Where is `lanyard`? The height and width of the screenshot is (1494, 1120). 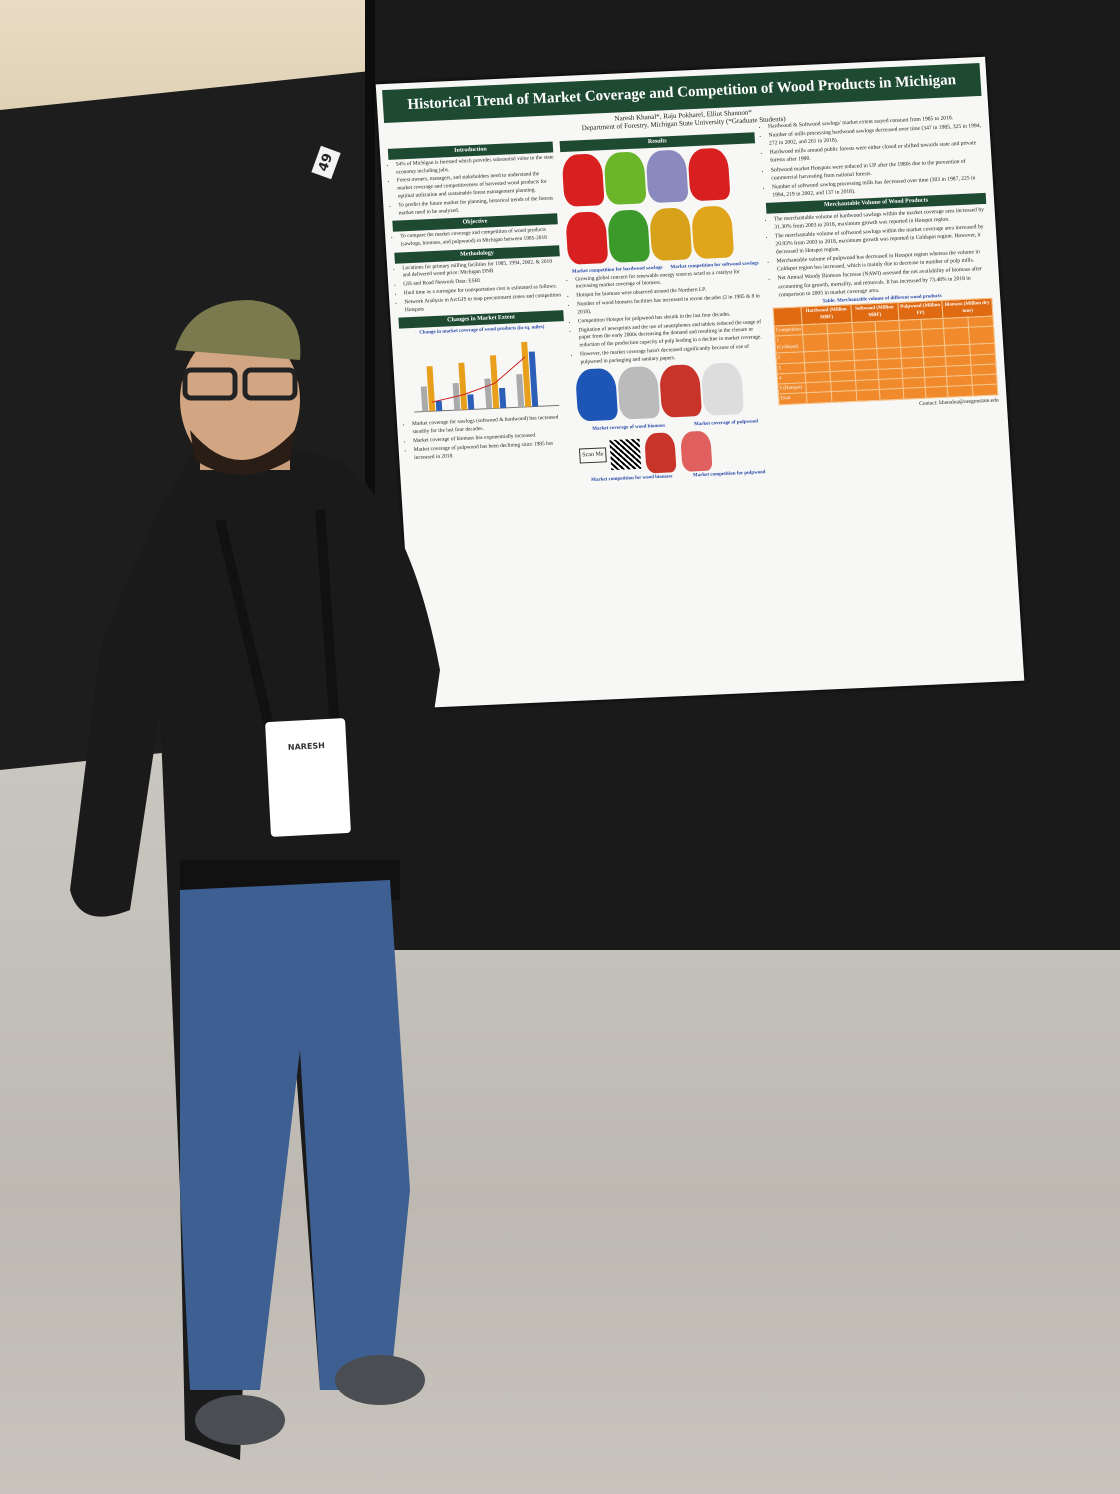 lanyard is located at coordinates (277, 620).